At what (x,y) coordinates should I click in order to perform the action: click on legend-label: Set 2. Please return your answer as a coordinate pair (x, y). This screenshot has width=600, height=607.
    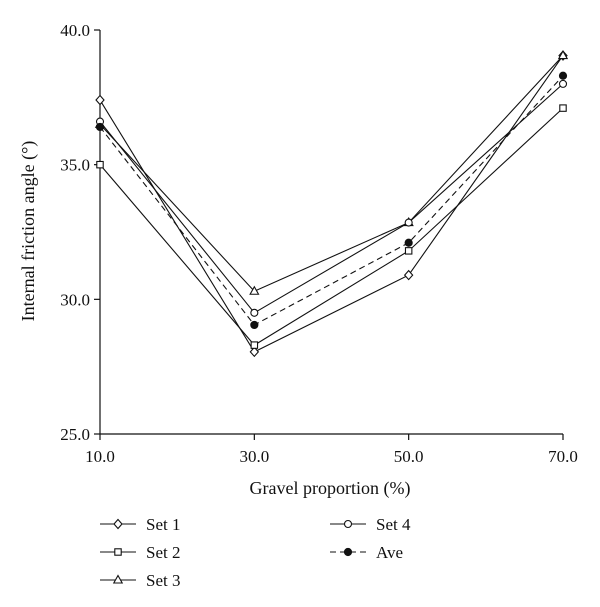
    Looking at the image, I should click on (163, 552).